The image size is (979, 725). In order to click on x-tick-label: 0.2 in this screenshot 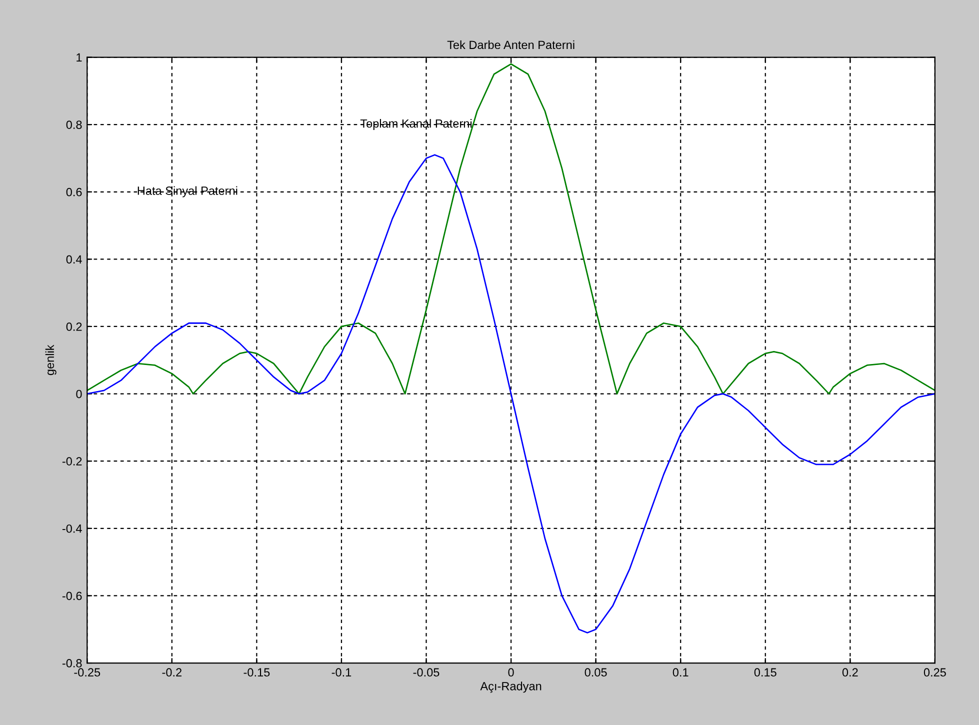, I will do `click(850, 672)`.